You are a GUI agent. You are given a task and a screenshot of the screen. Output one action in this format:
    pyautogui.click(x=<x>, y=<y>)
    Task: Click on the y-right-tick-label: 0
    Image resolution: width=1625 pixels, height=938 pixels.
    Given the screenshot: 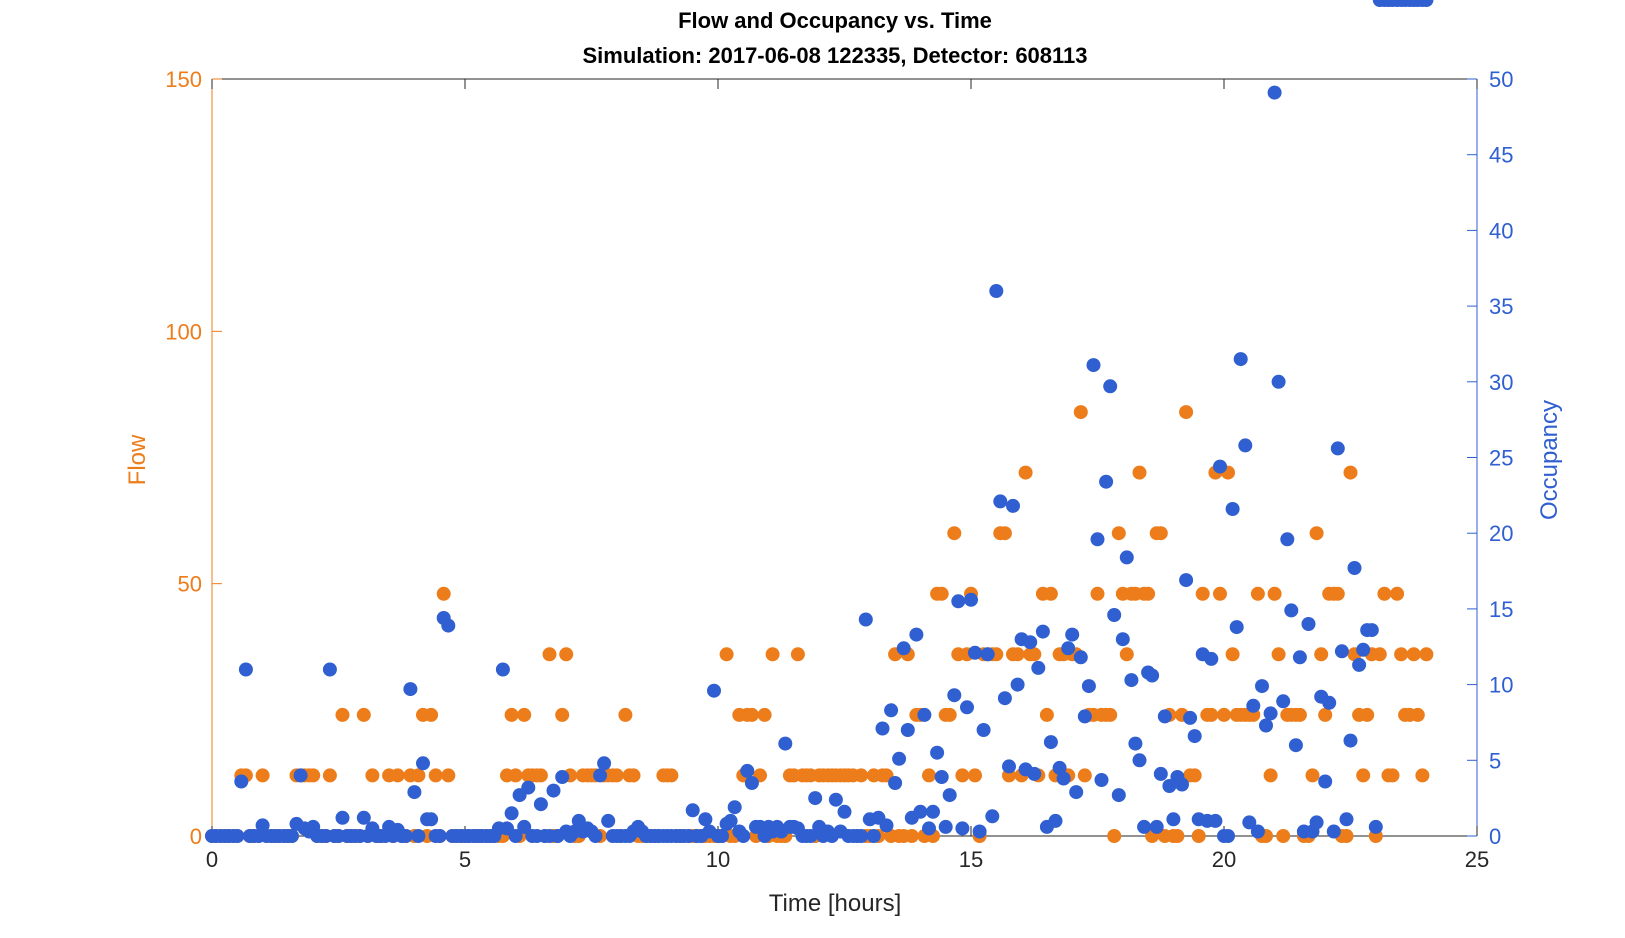 What is the action you would take?
    pyautogui.click(x=1495, y=836)
    